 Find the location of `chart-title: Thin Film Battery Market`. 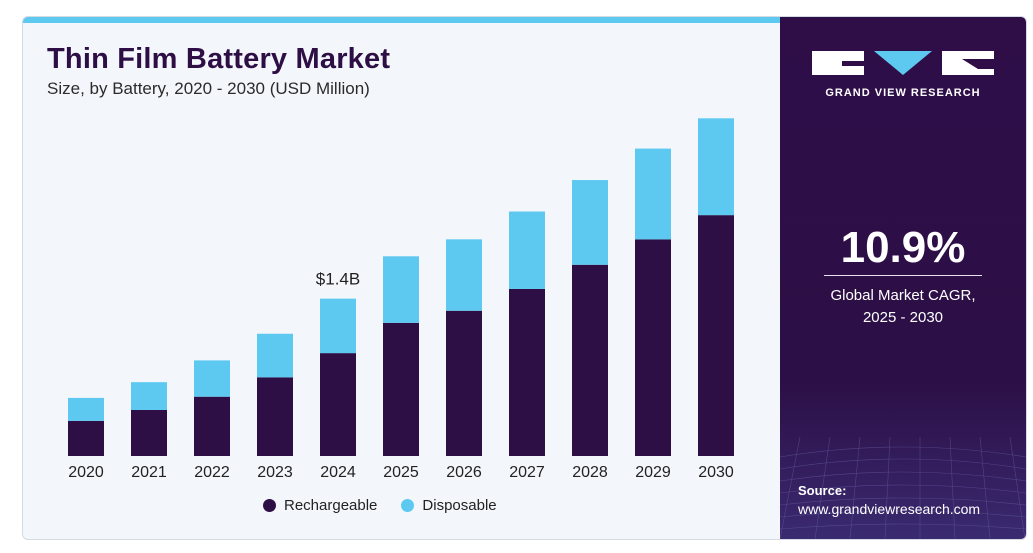

chart-title: Thin Film Battery Market is located at coordinates (219, 59).